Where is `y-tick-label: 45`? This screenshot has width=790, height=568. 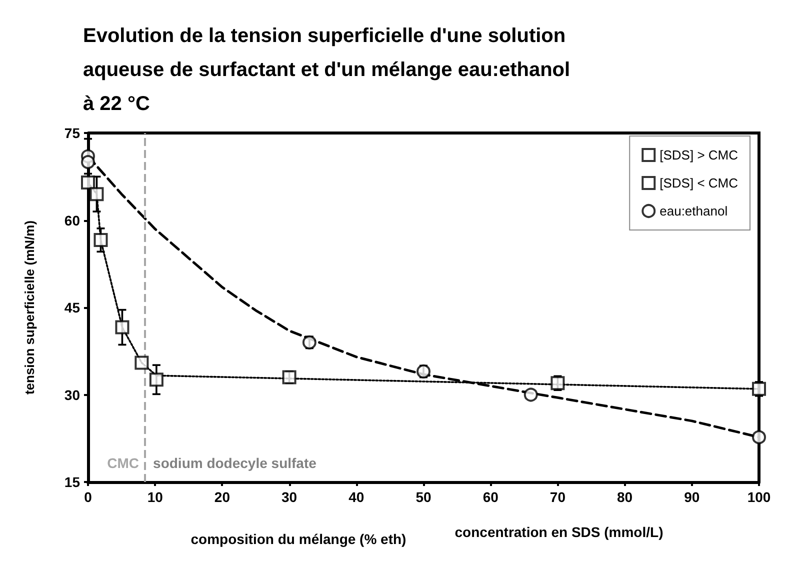 y-tick-label: 45 is located at coordinates (72, 308).